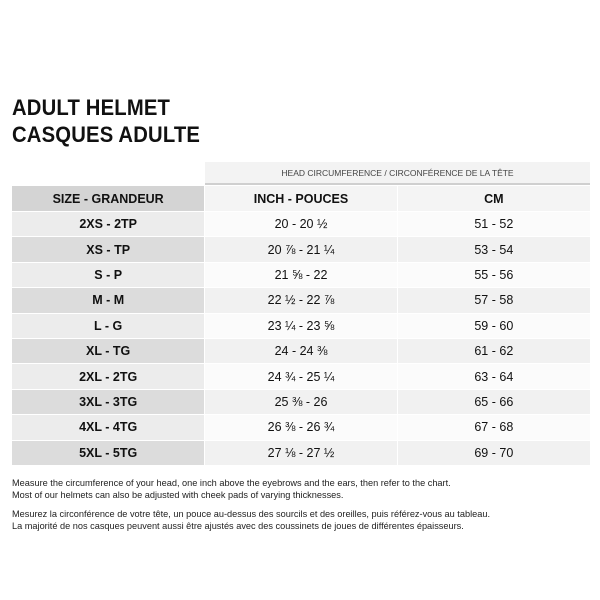 This screenshot has width=600, height=600. I want to click on table-row: S - P 21 ⅝ - 22 55 - 56, so click(301, 275).